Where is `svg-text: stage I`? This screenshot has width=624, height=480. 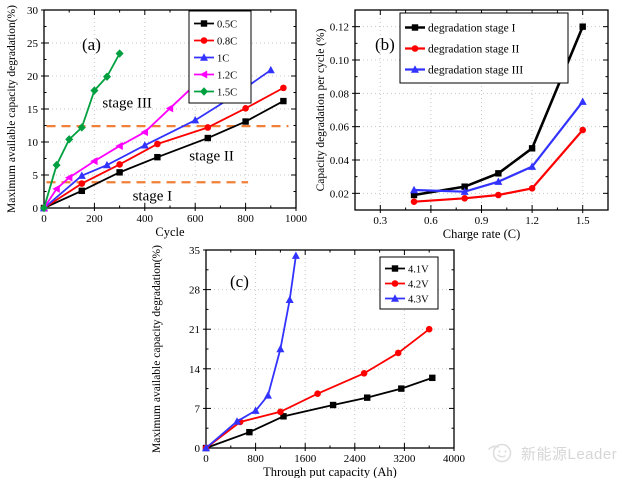
svg-text: stage I is located at coordinates (153, 197).